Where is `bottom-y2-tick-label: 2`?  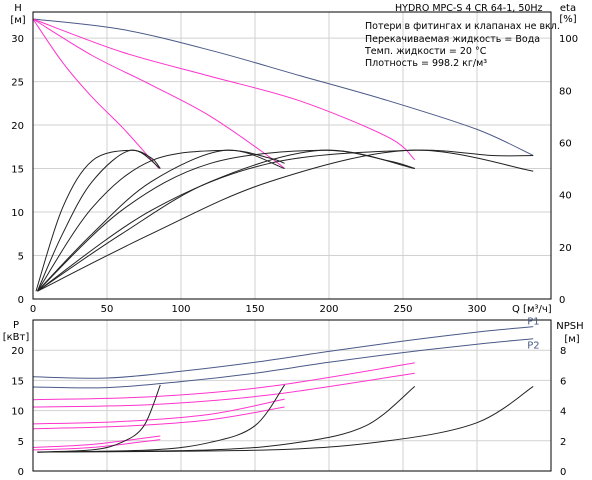
bottom-y2-tick-label: 2 is located at coordinates (563, 442).